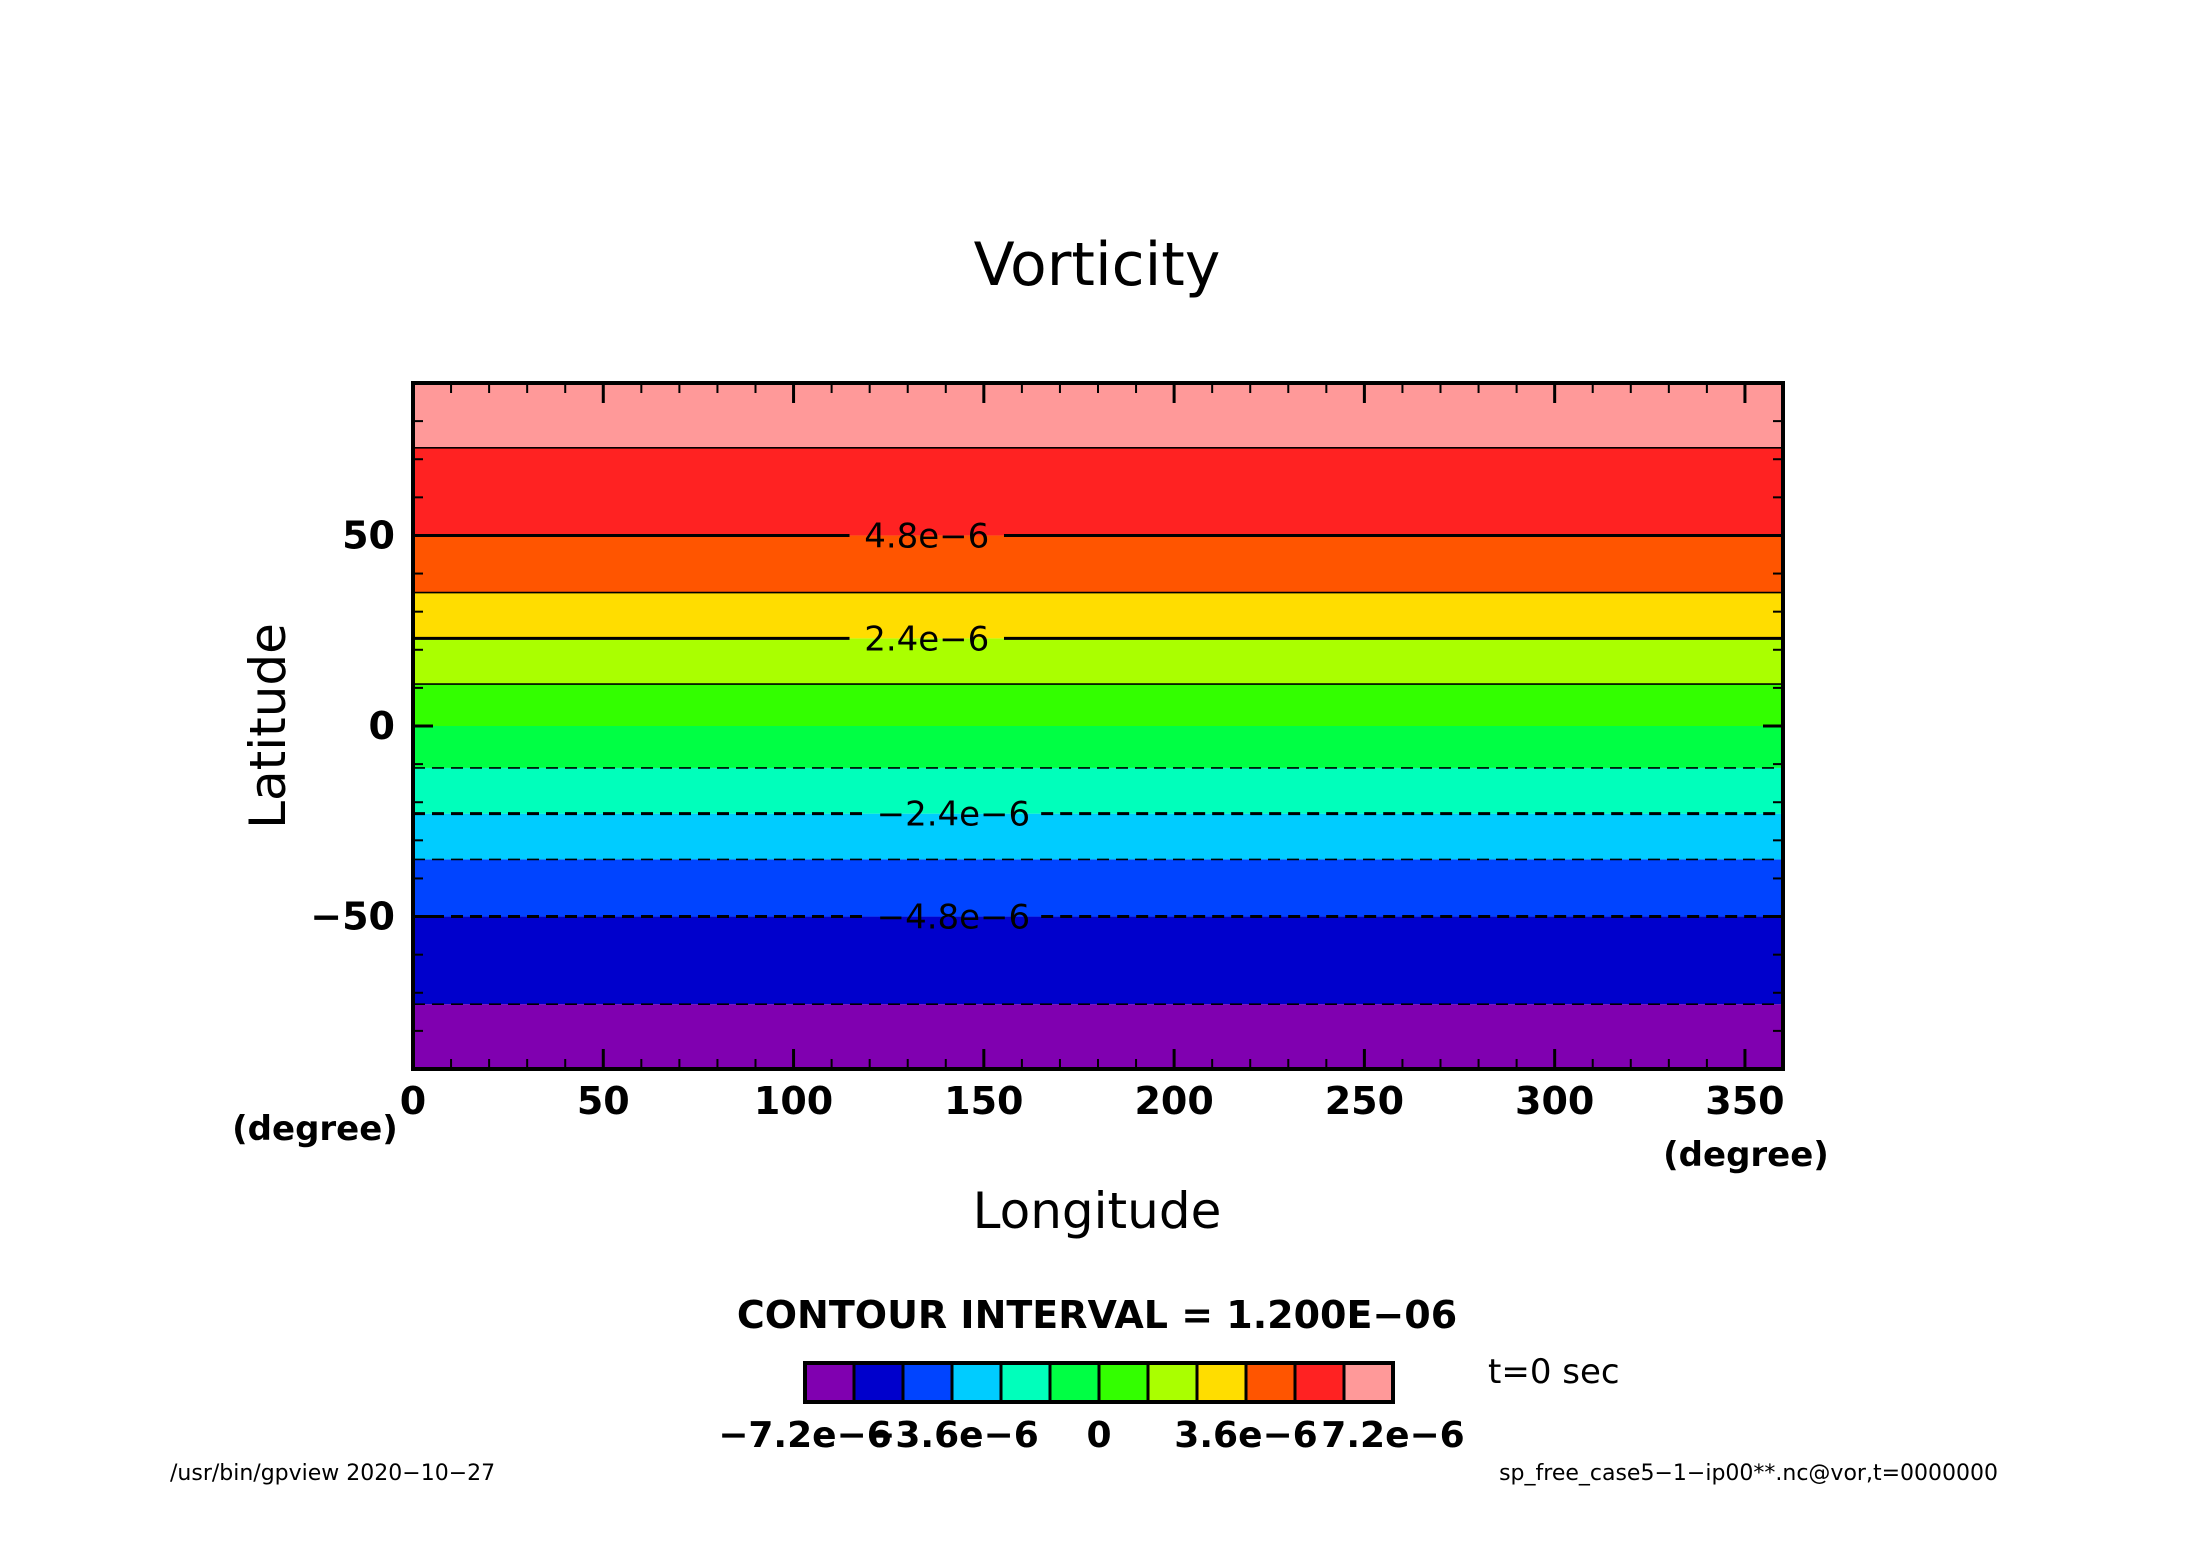 The width and height of the screenshot is (2188, 1546). I want to click on x-axis-unit-right: (degree), so click(1746, 1155).